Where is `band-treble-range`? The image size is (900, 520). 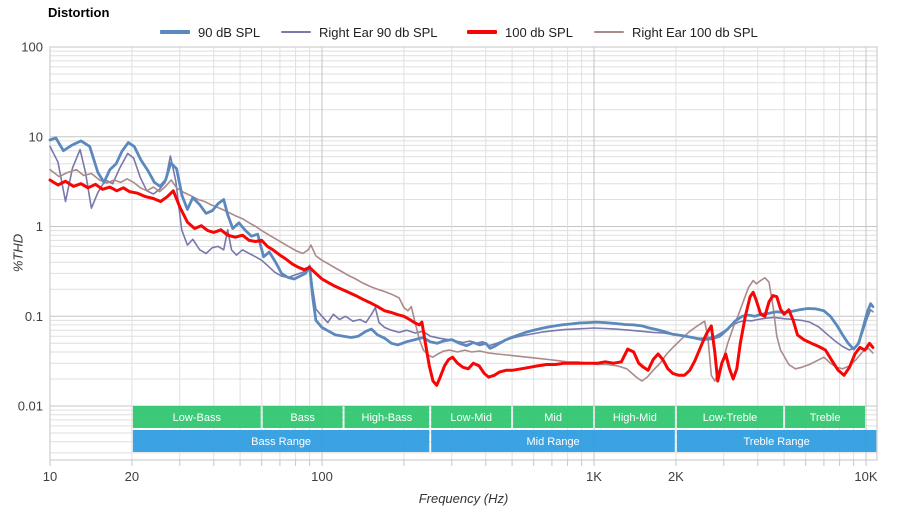 band-treble-range is located at coordinates (776, 441).